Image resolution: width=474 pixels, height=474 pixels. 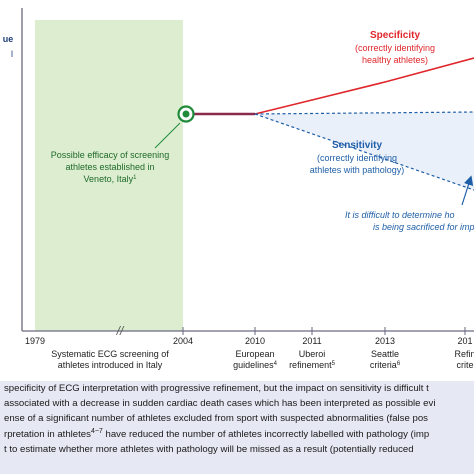 What do you see at coordinates (254, 354) in the screenshot?
I see `x-tick-sublabel: European` at bounding box center [254, 354].